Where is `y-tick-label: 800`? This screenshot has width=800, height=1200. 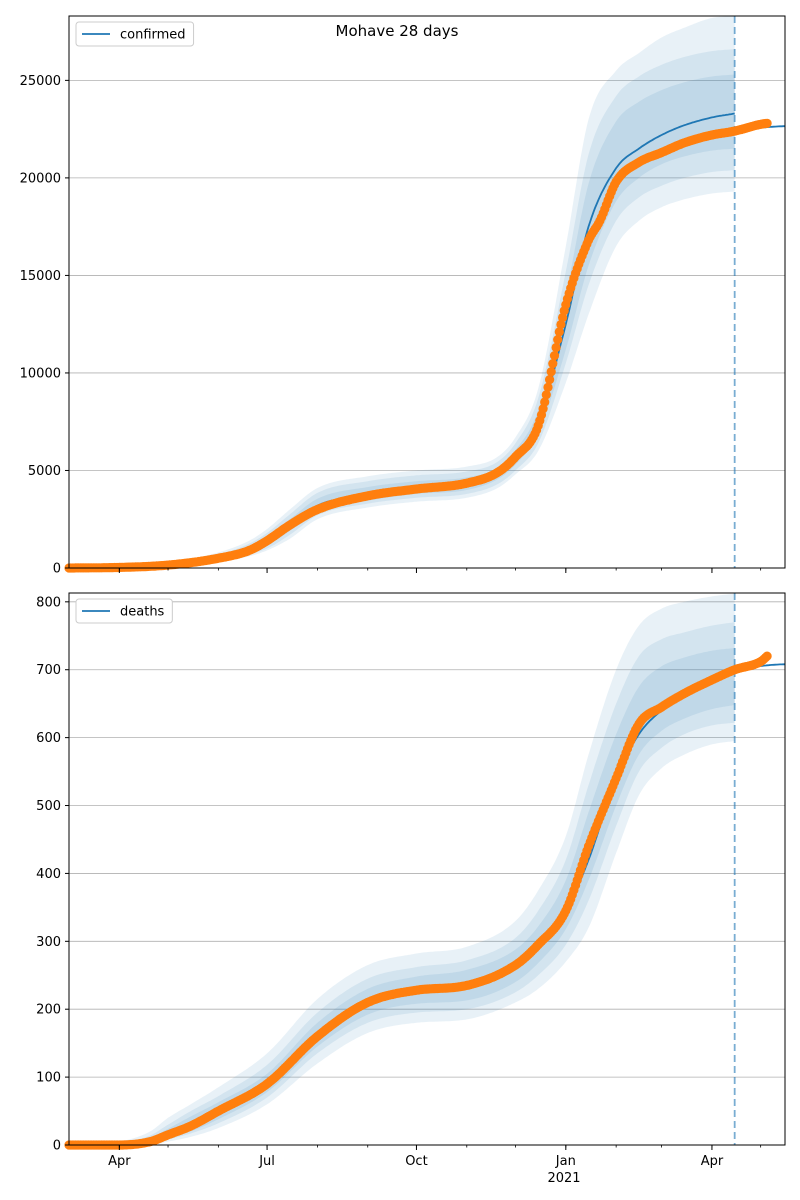 y-tick-label: 800 is located at coordinates (48, 602).